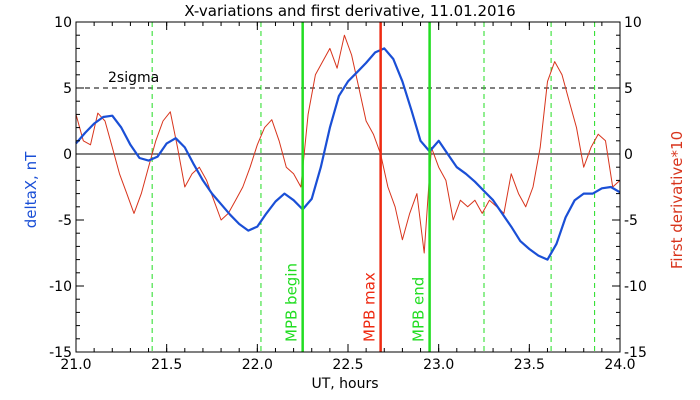 This screenshot has width=700, height=400. Describe the element at coordinates (344, 384) in the screenshot. I see `x-axis-label: UT, hours` at that location.